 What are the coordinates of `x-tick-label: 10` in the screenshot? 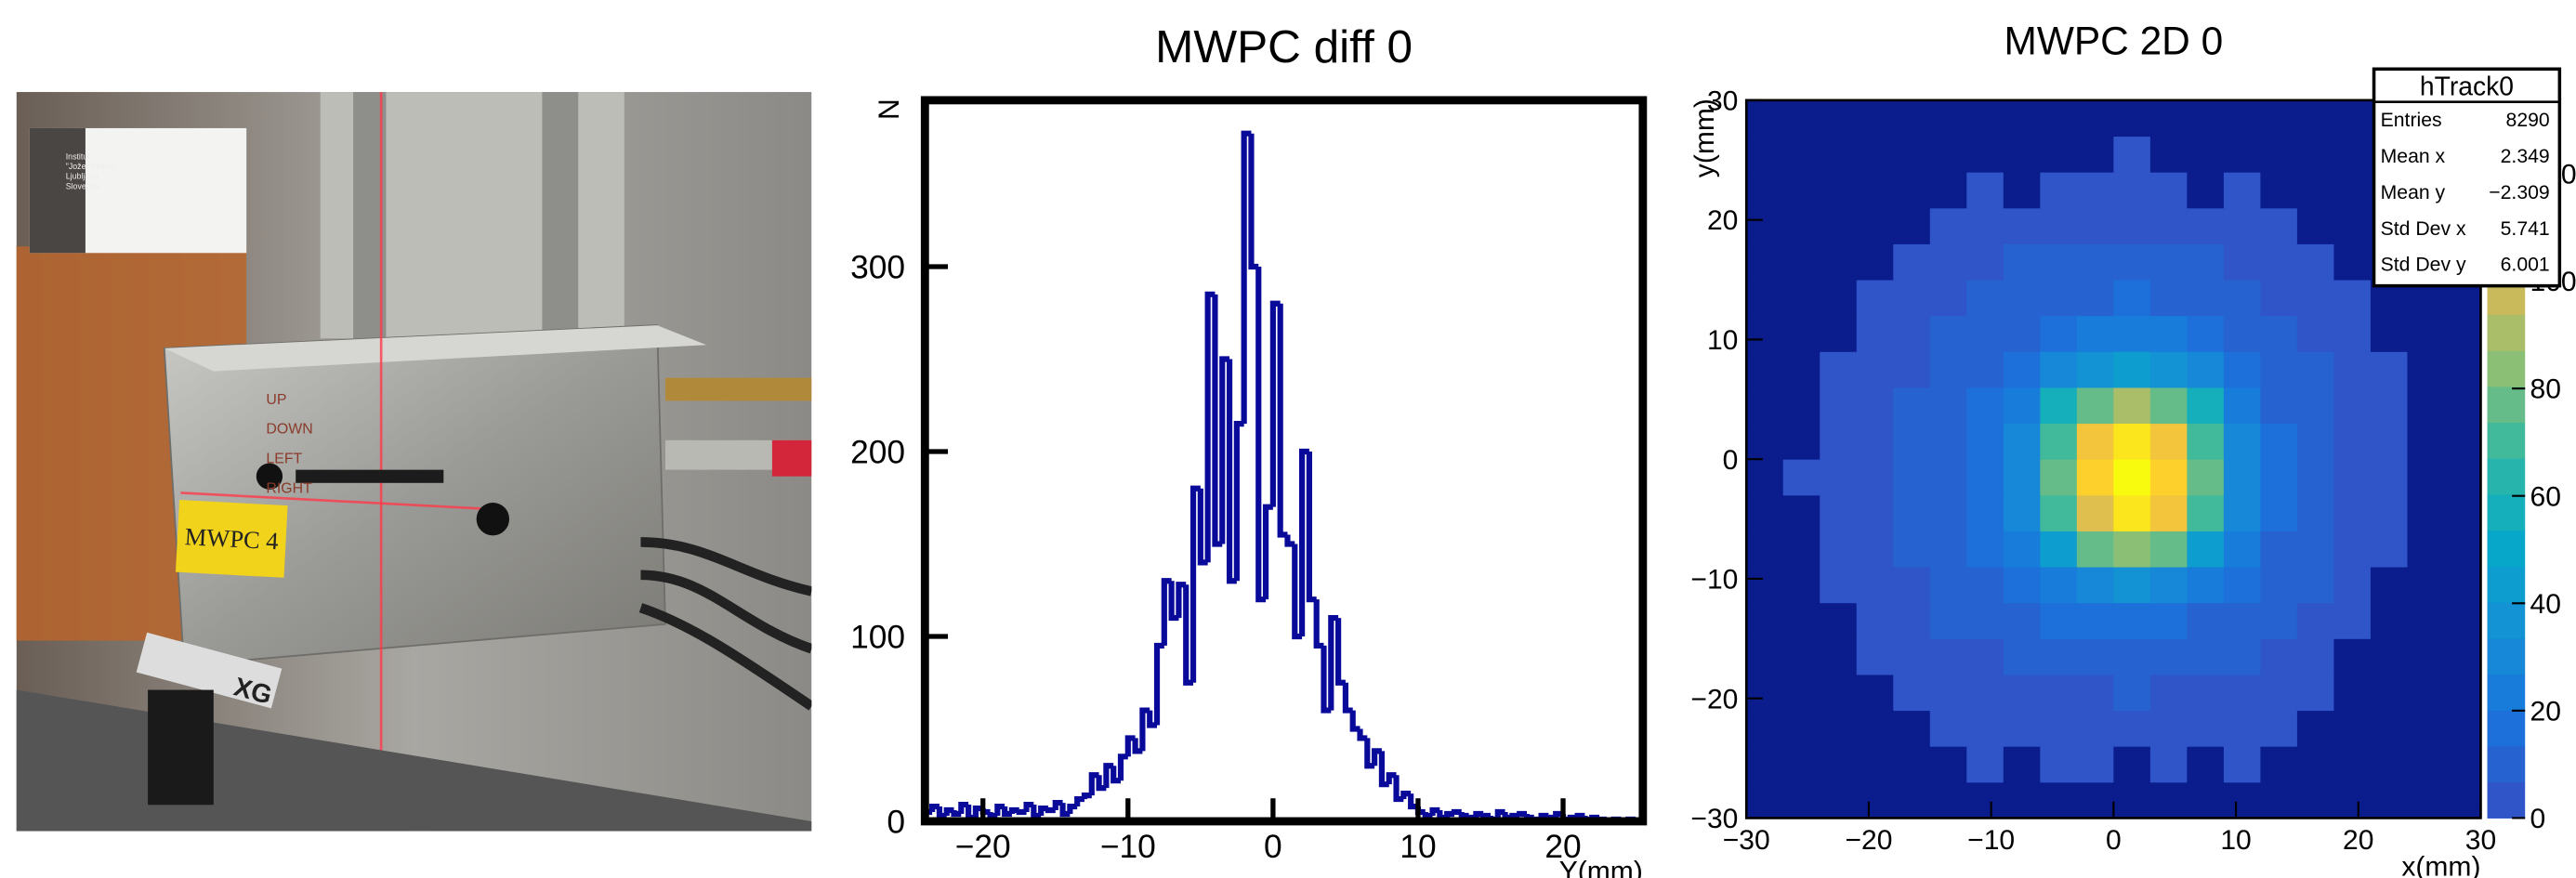 It's located at (1418, 847).